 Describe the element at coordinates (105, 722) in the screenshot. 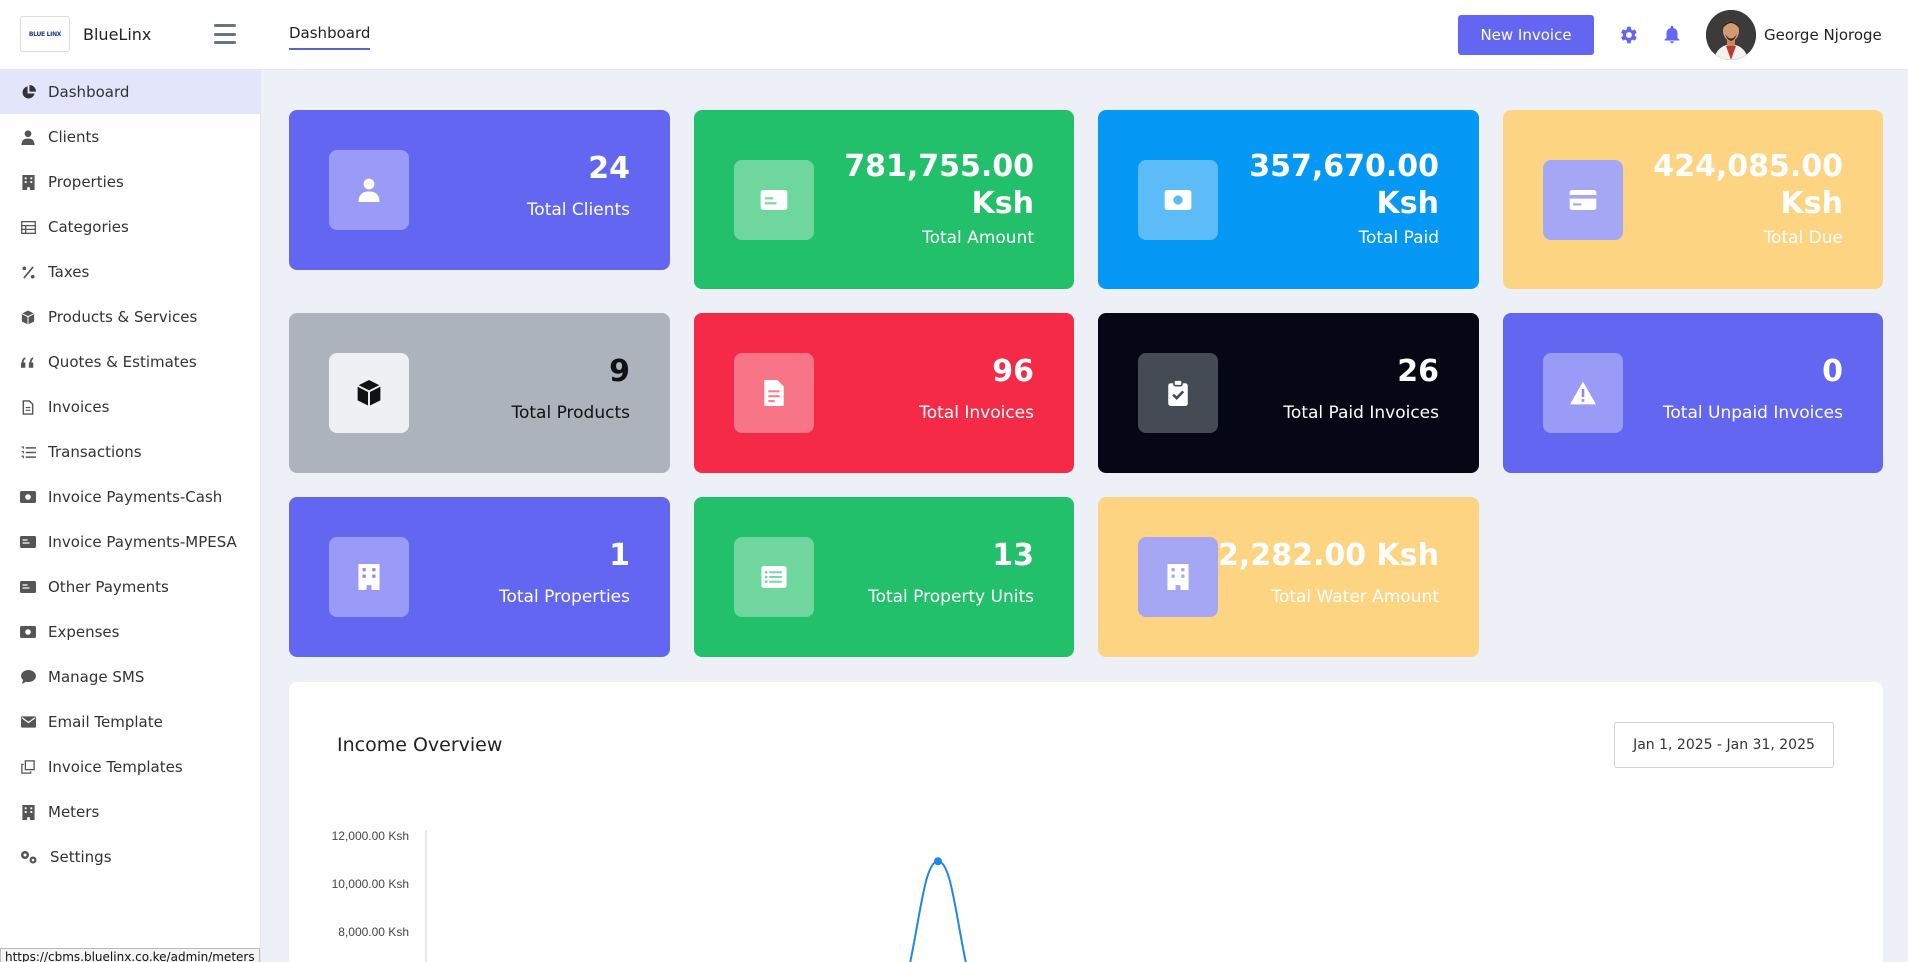

I see `sidebar-item-label: Email Template` at that location.